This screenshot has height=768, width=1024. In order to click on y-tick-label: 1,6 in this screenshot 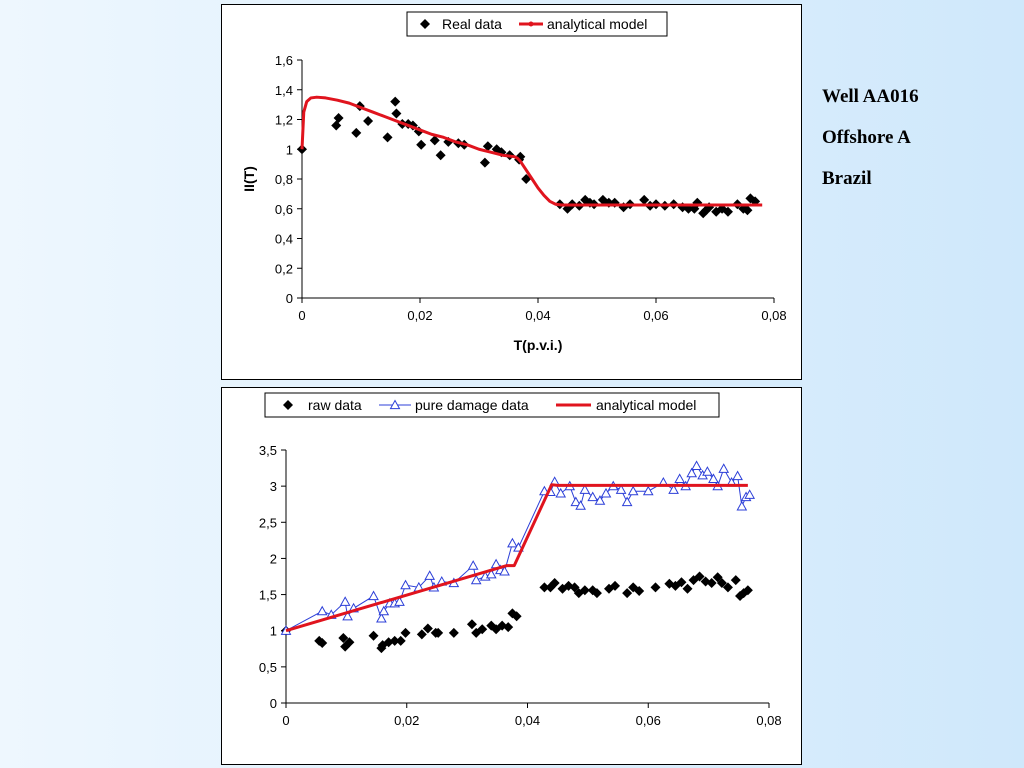, I will do `click(284, 60)`.